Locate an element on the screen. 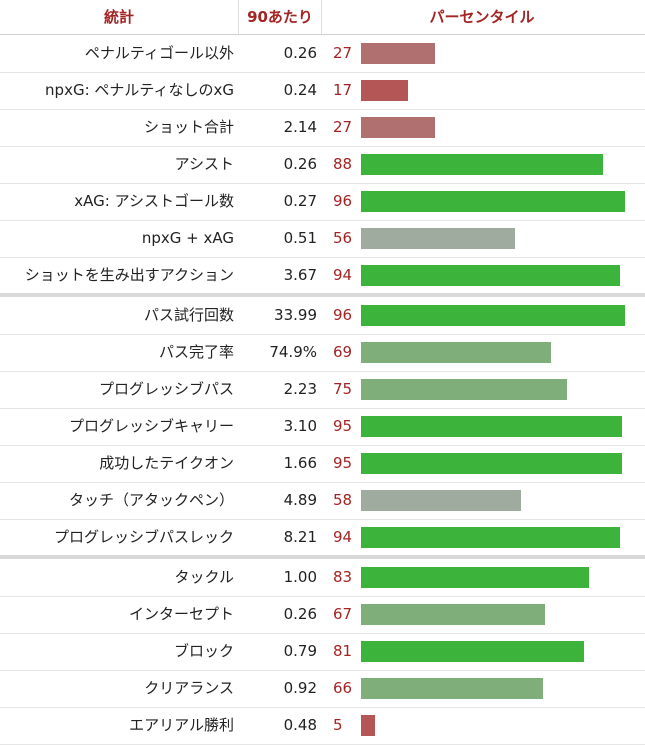 The height and width of the screenshot is (745, 645). table-row: エアリアル勝利 0.48 5 is located at coordinates (322, 726).